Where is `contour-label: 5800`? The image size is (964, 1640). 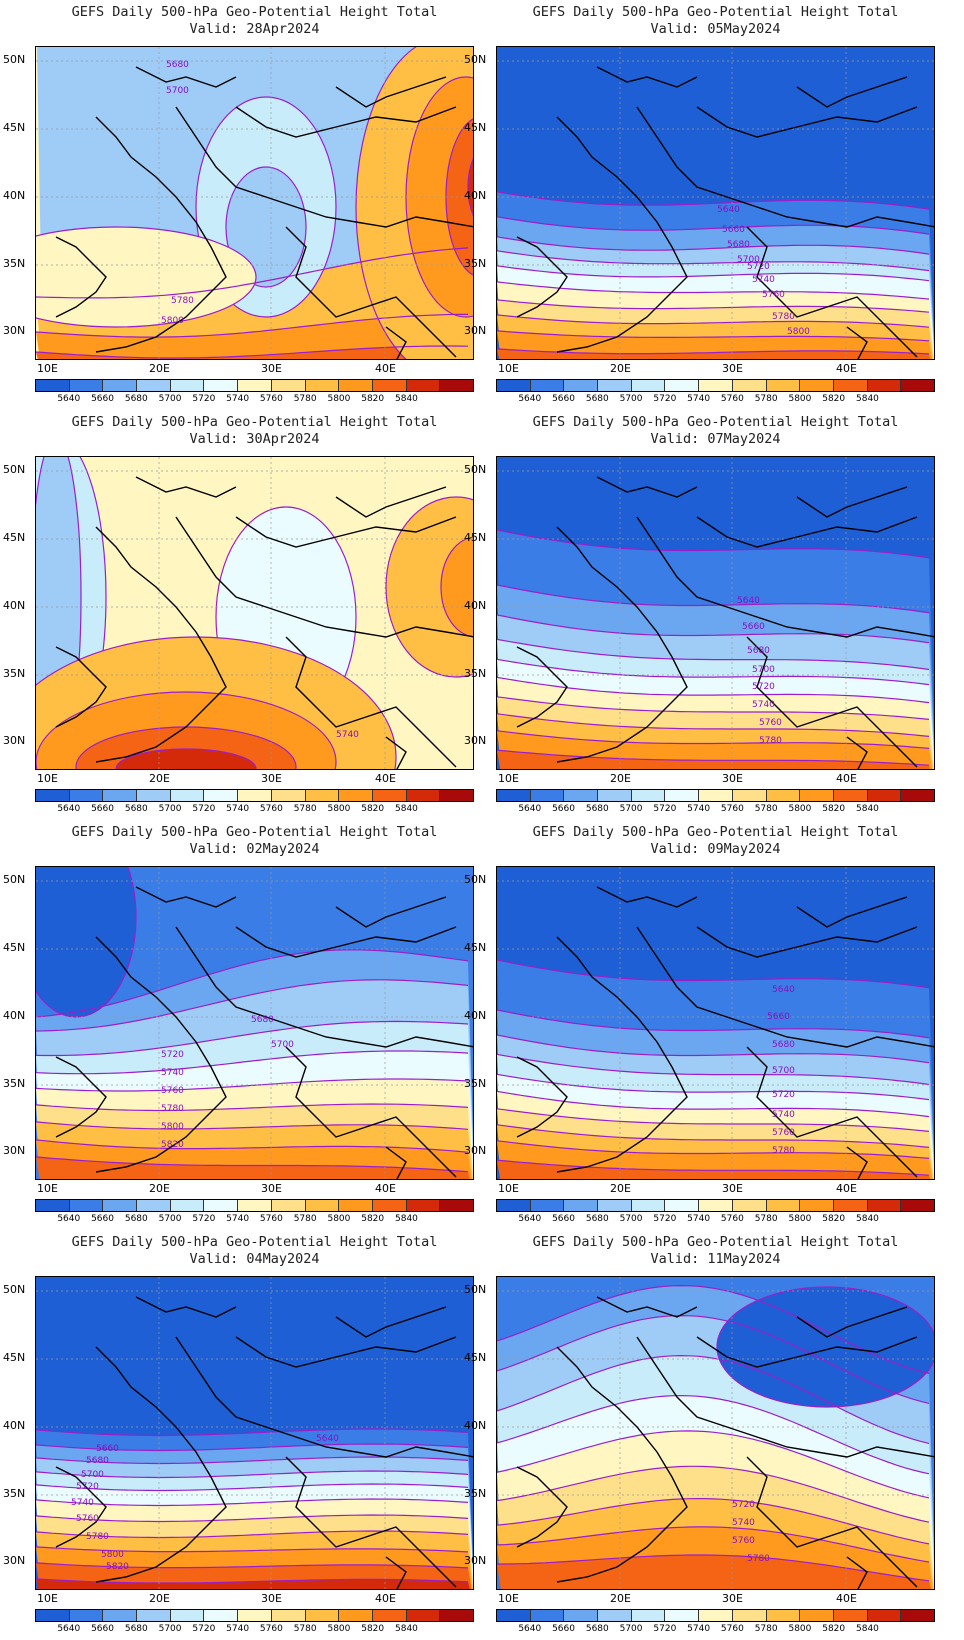 contour-label: 5800 is located at coordinates (172, 1127).